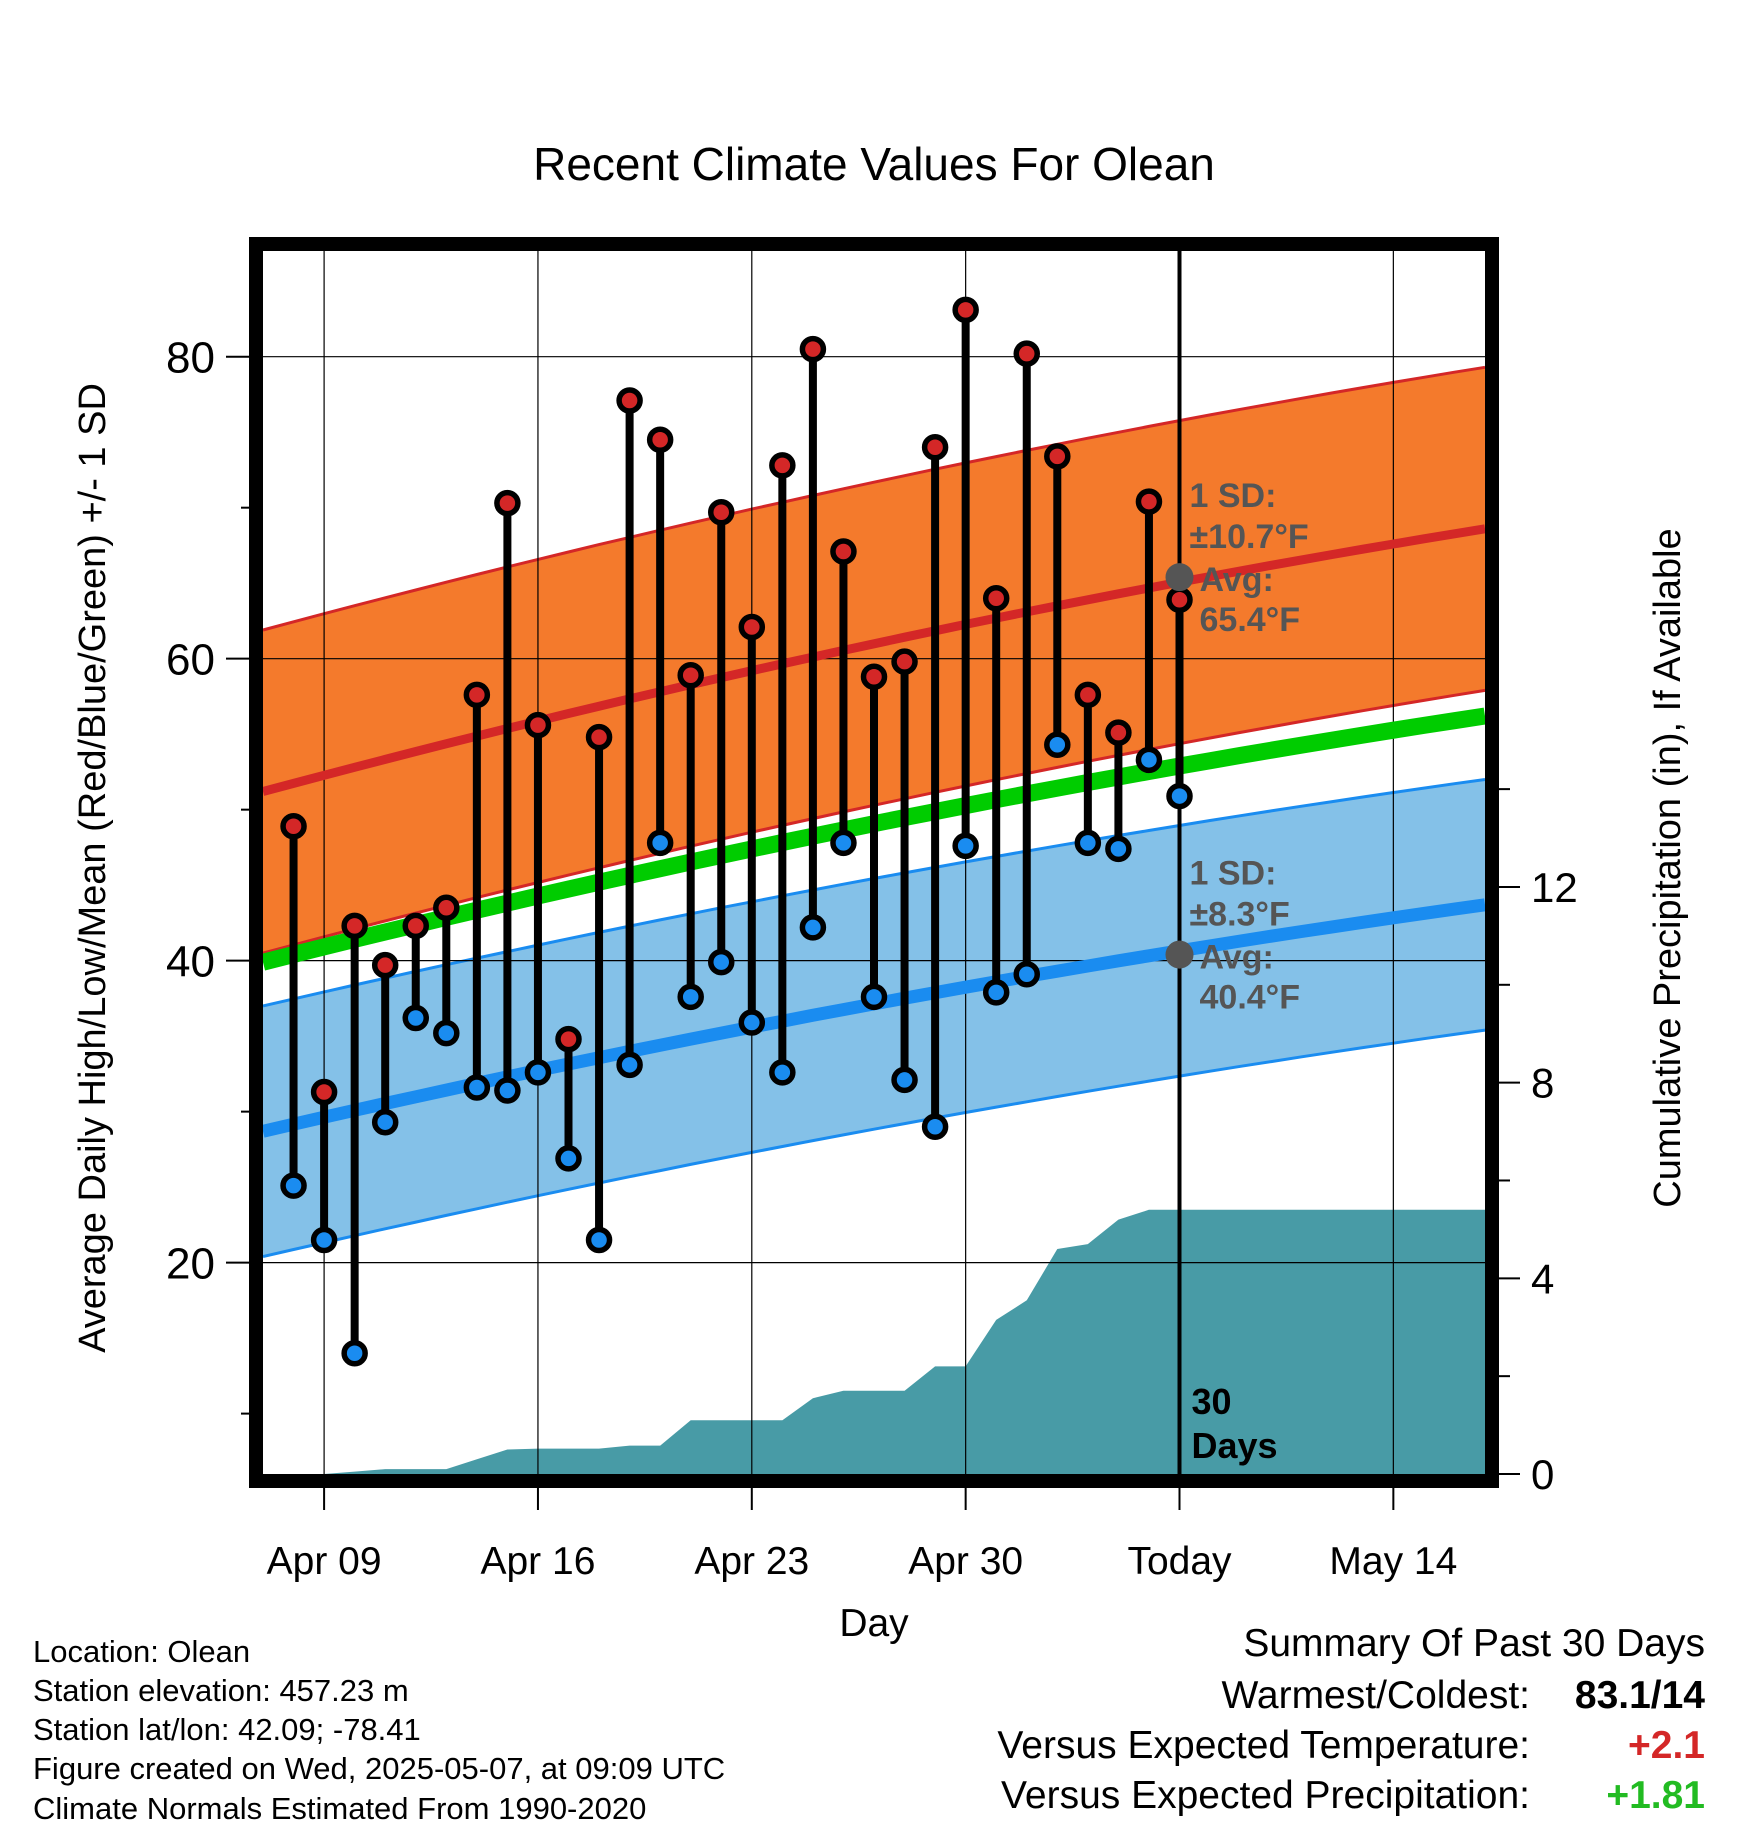  I want to click on summary-temp-label: Versus Expected Temperature:, so click(1263, 1745).